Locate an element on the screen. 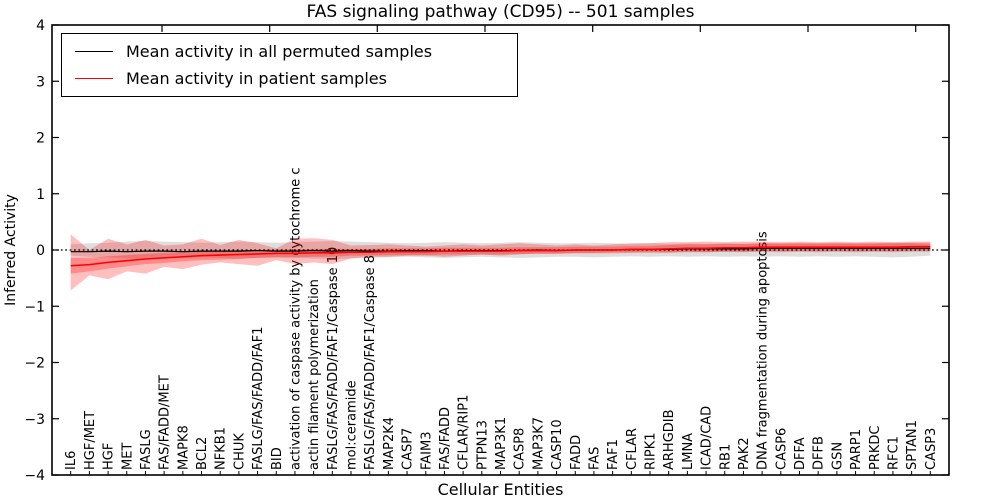 The image size is (1000, 500). x-tick-label: CHUK is located at coordinates (239, 451).